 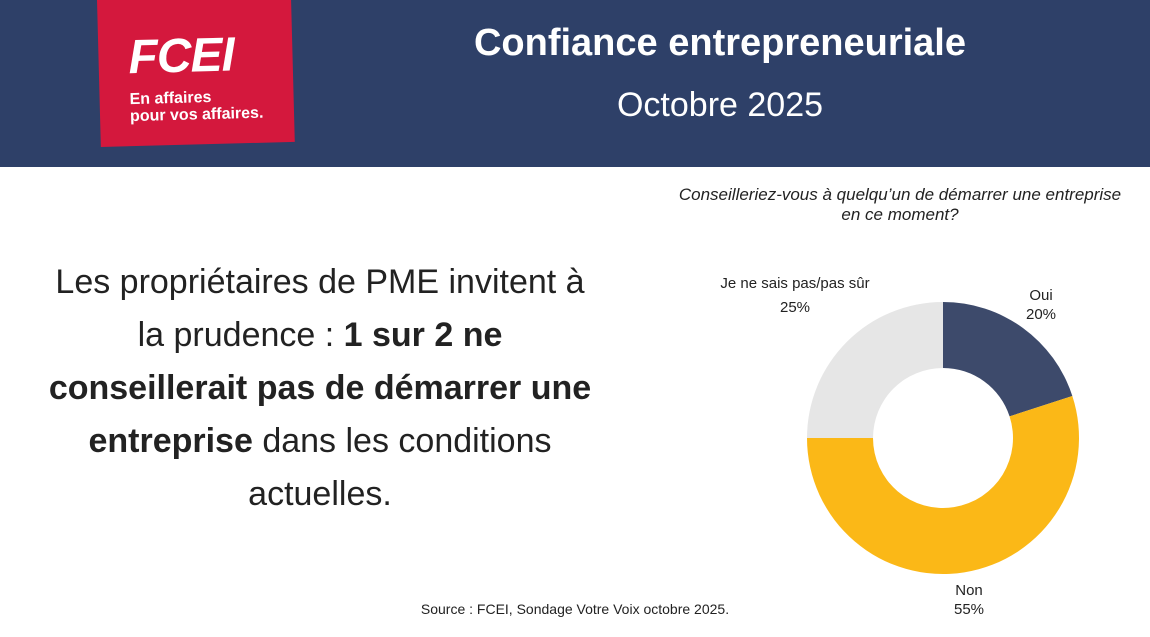 What do you see at coordinates (969, 609) in the screenshot?
I see `slice-value-1: 55%` at bounding box center [969, 609].